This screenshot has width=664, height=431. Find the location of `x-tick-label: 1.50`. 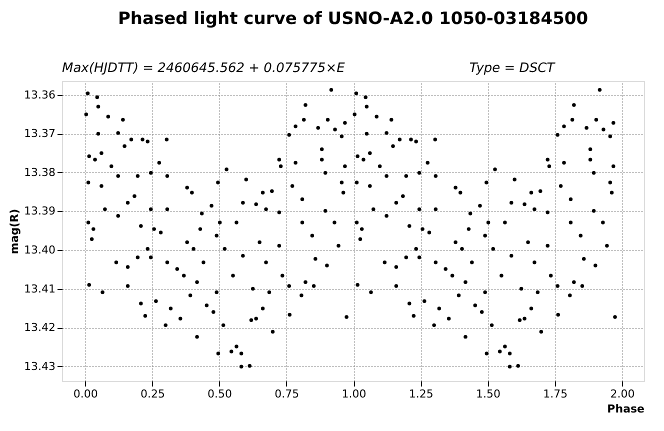

x-tick-label: 1.50 is located at coordinates (488, 394).